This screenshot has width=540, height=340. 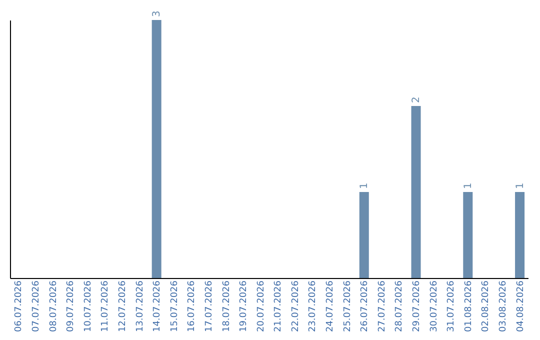 I want to click on x-tick-label: 28.07.2026, so click(x=399, y=306).